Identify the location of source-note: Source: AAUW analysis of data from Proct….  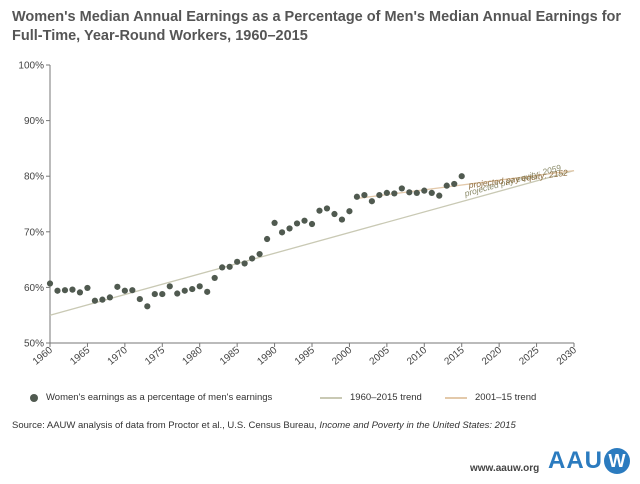
(319, 425).